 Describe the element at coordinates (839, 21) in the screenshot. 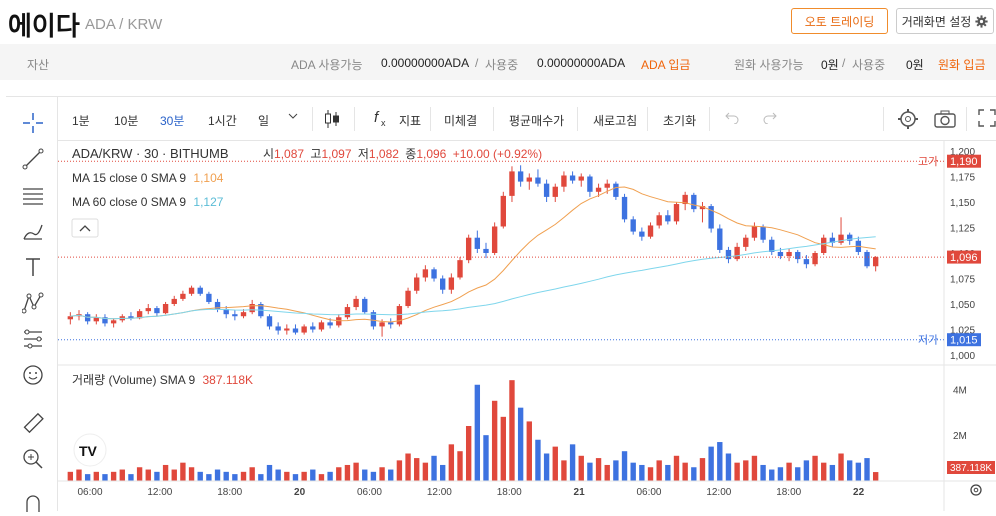

I see `auto-trading-button: 오토 트레이딩` at that location.